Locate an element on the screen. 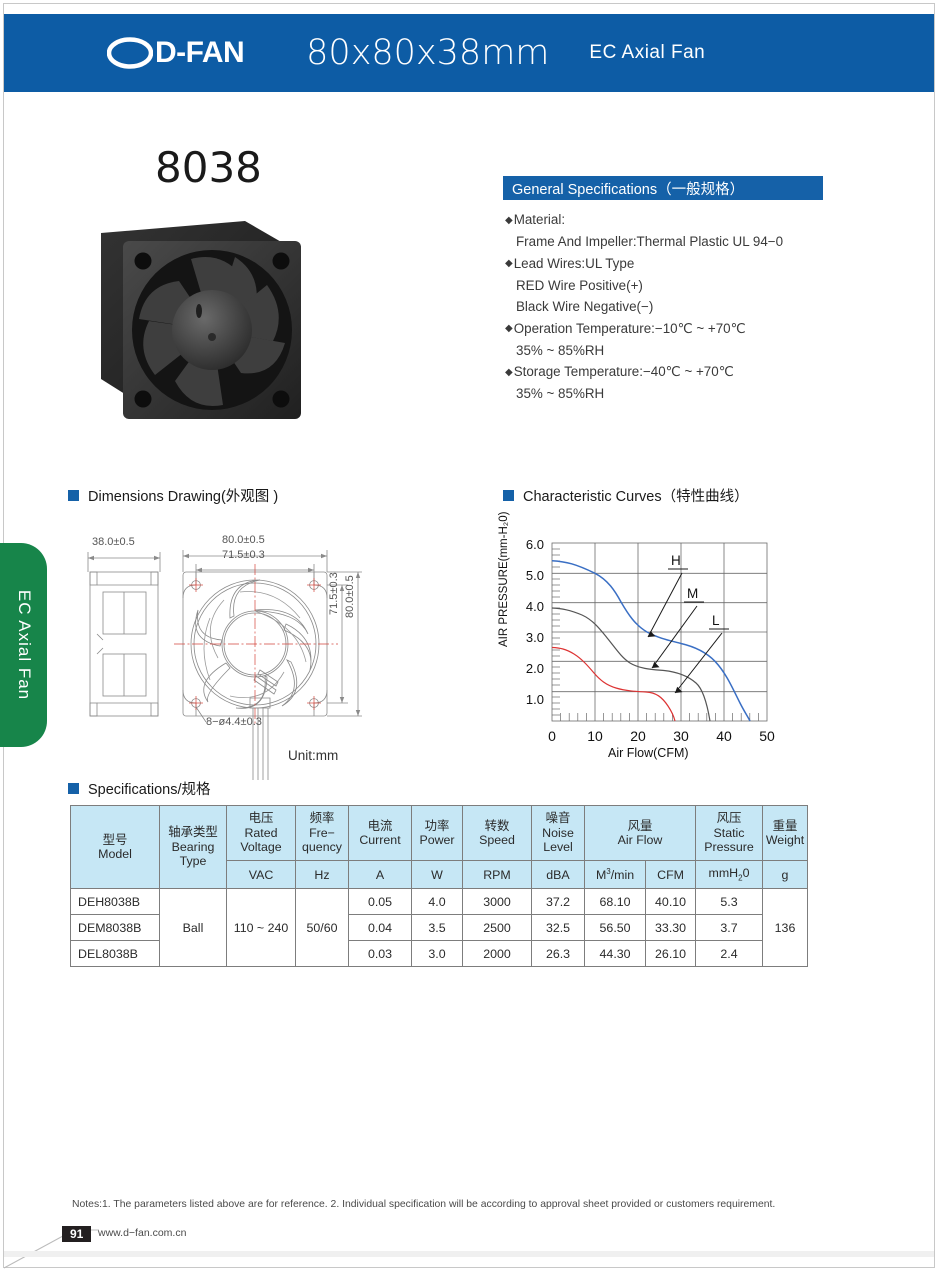 The width and height of the screenshot is (938, 1271). cell-power: 4.0 is located at coordinates (437, 901).